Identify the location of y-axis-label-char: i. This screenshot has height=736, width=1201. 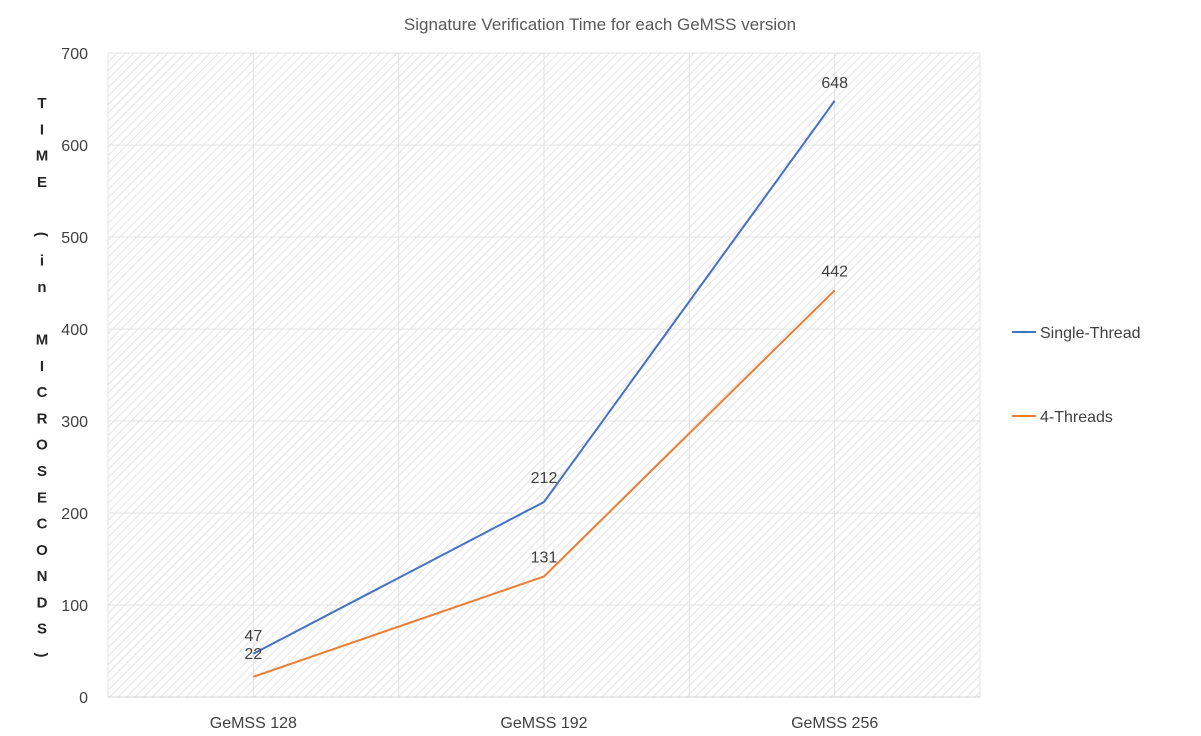
(42, 261).